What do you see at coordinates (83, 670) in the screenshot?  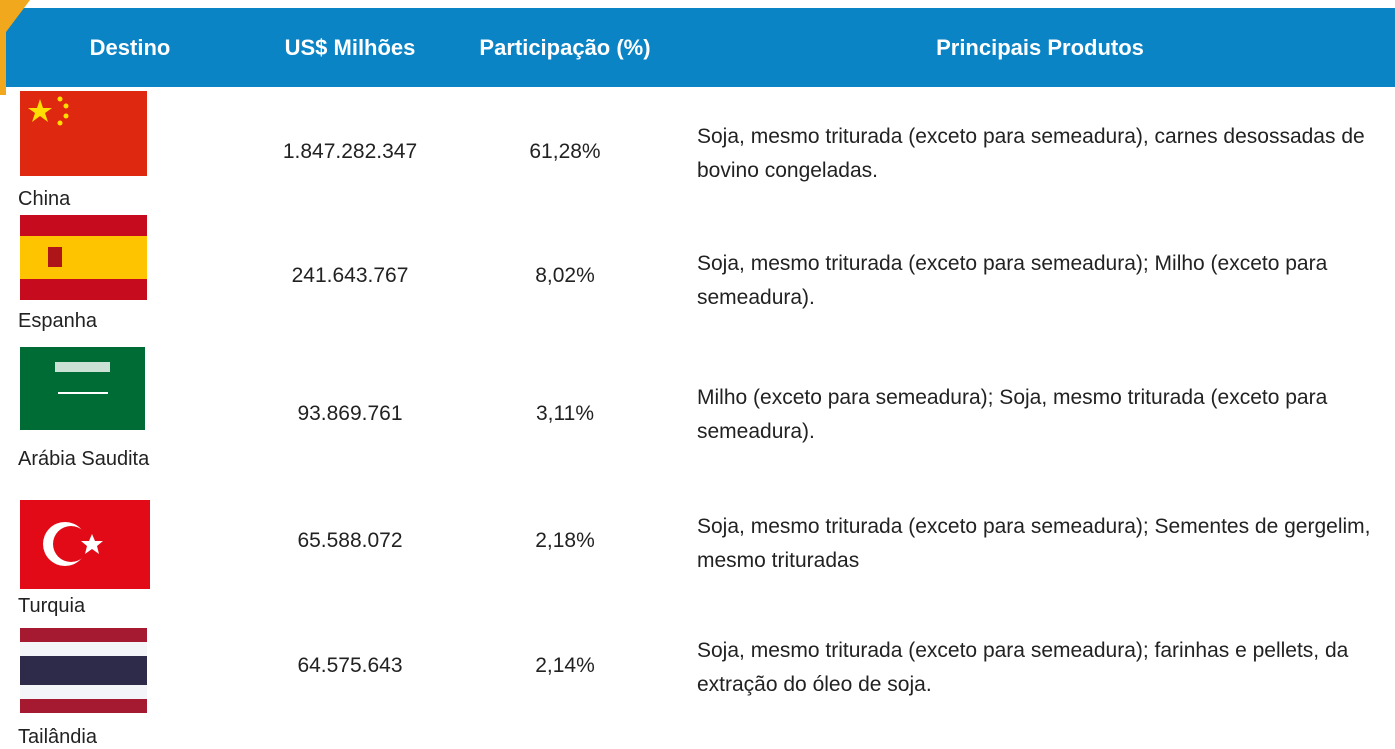 I see `flag-thailand` at bounding box center [83, 670].